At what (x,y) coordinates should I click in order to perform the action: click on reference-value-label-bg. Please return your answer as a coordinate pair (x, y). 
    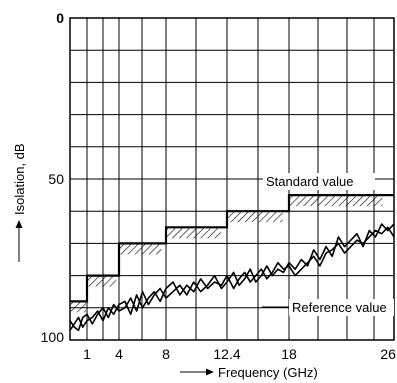
    Looking at the image, I should click on (341, 307).